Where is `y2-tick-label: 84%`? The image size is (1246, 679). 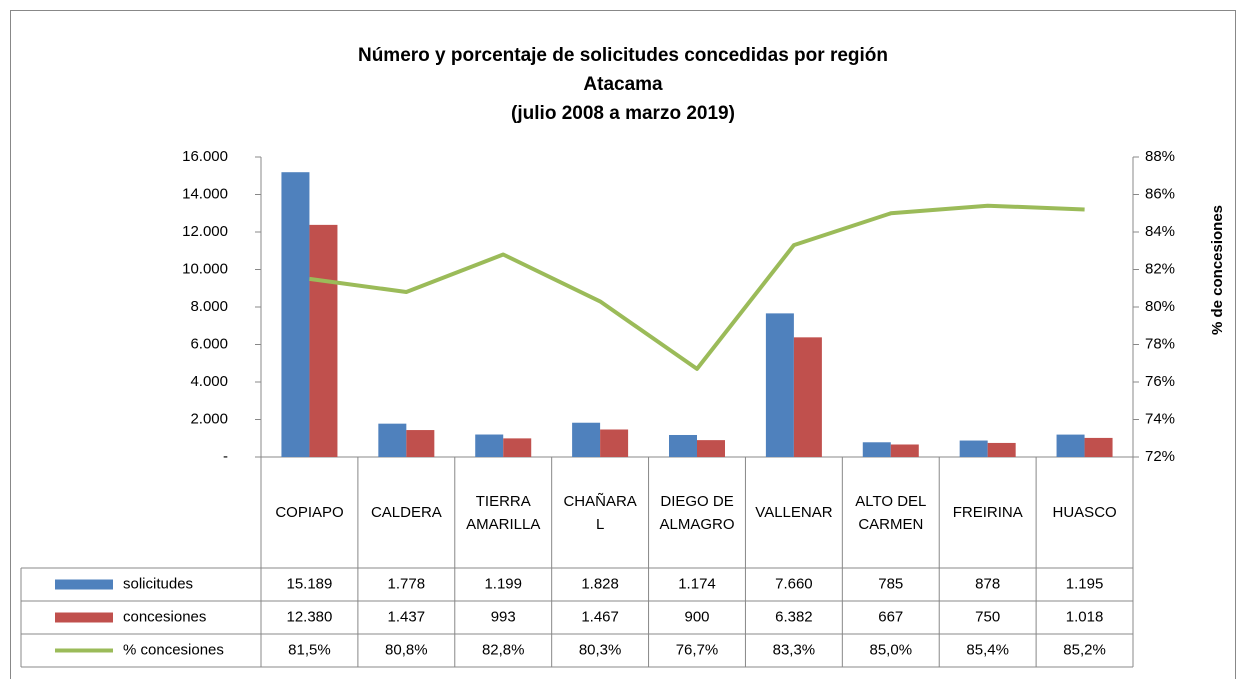 y2-tick-label: 84% is located at coordinates (1160, 231).